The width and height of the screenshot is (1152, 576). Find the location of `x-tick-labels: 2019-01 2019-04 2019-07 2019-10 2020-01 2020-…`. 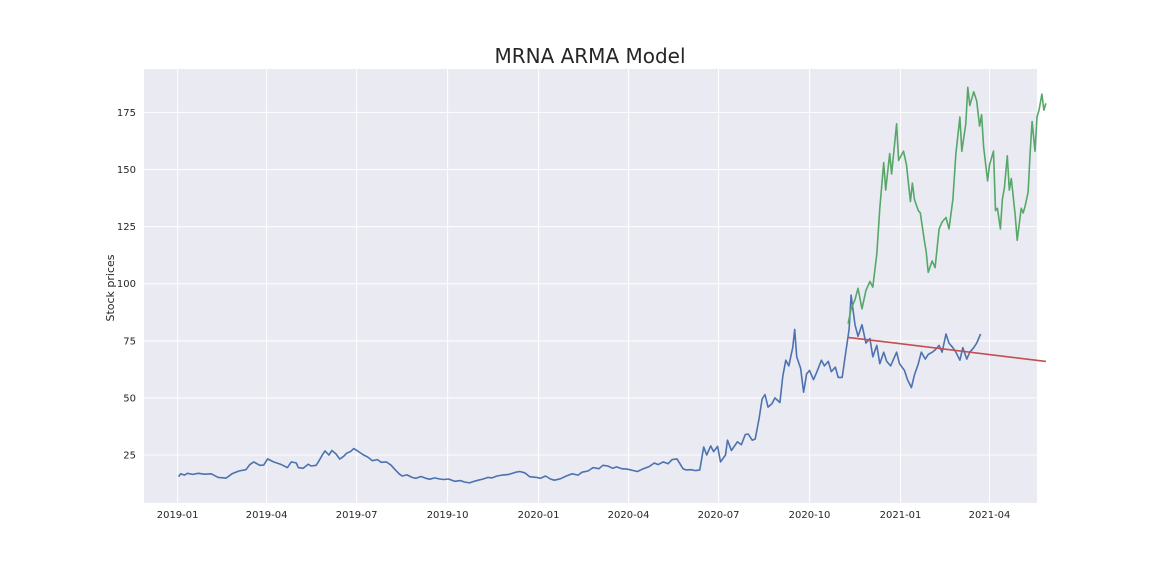

x-tick-labels: 2019-01 2019-04 2019-07 2019-10 2020-01 2020-… is located at coordinates (584, 515).